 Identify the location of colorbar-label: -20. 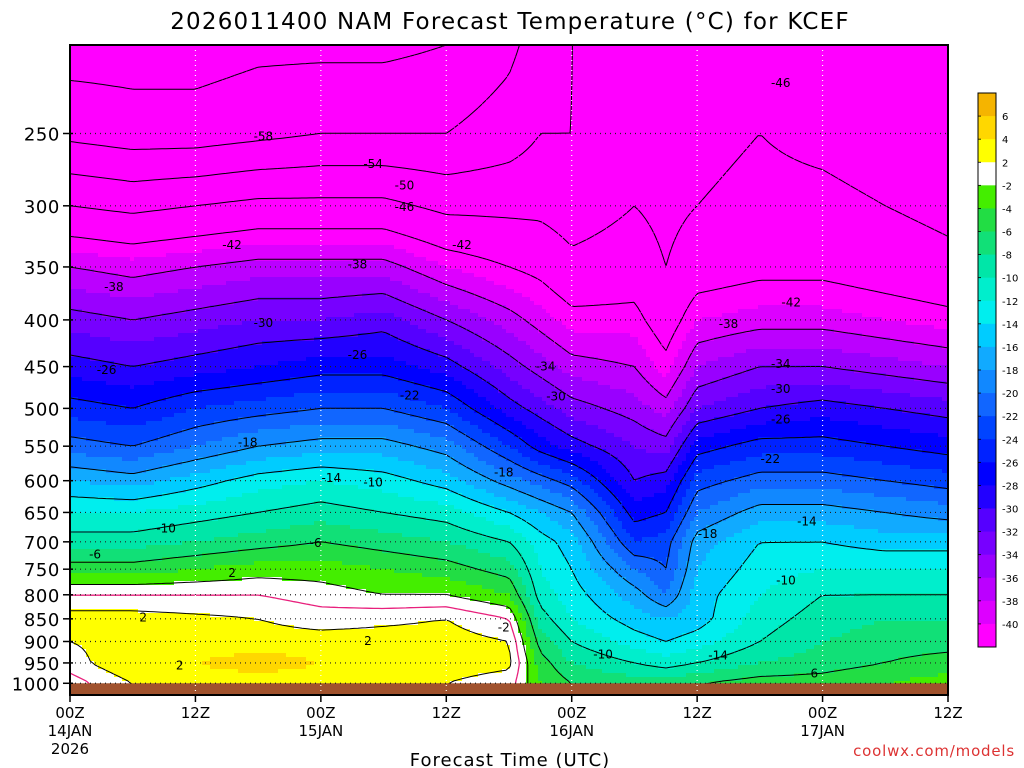
(1010, 394).